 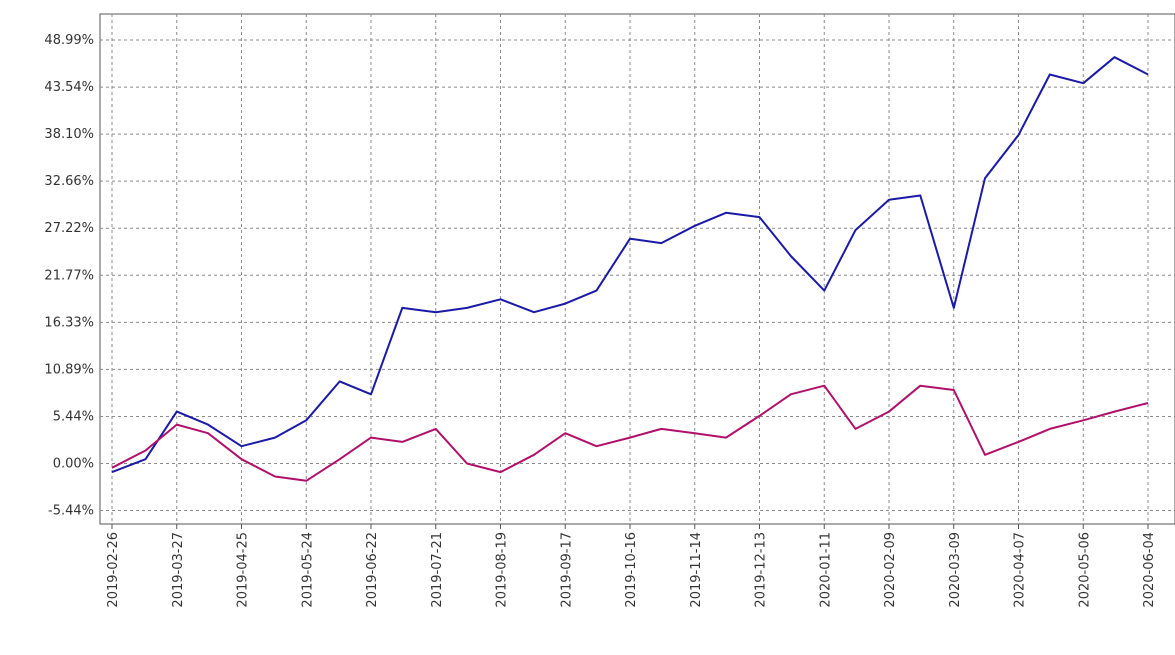 I want to click on y-tick-label: -5.44%, so click(x=71, y=511).